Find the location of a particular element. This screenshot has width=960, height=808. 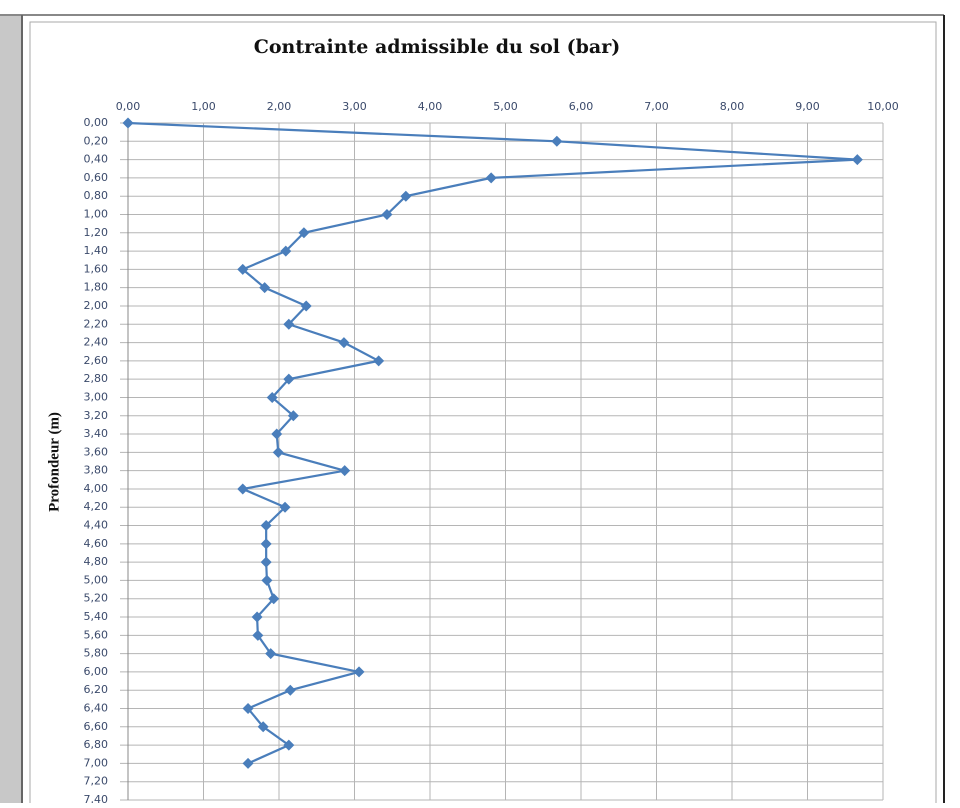

x-tick-label: 9,00 is located at coordinates (807, 106).